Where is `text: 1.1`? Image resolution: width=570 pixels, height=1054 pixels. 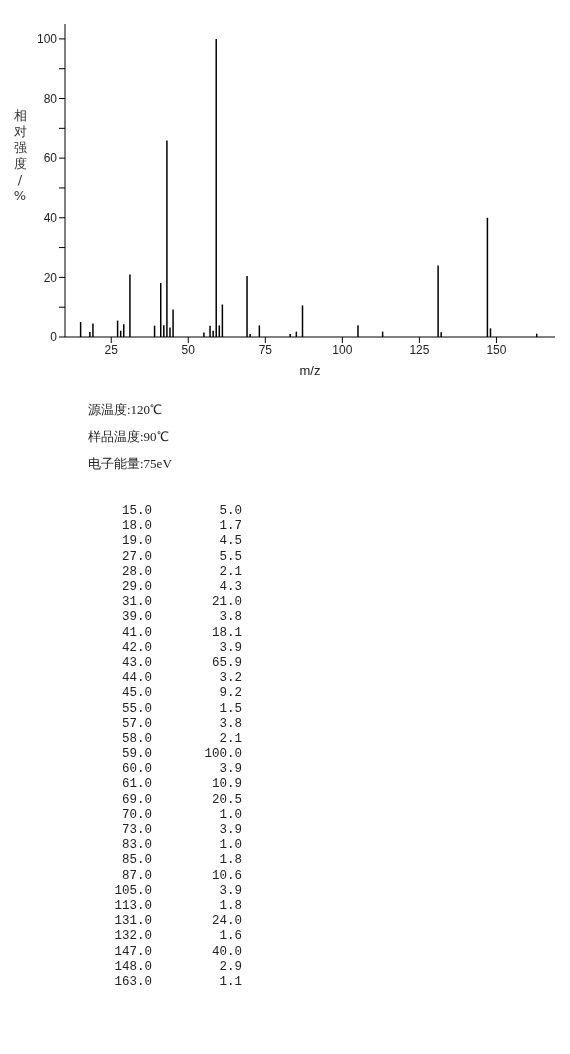
text: 1.1 is located at coordinates (230, 982).